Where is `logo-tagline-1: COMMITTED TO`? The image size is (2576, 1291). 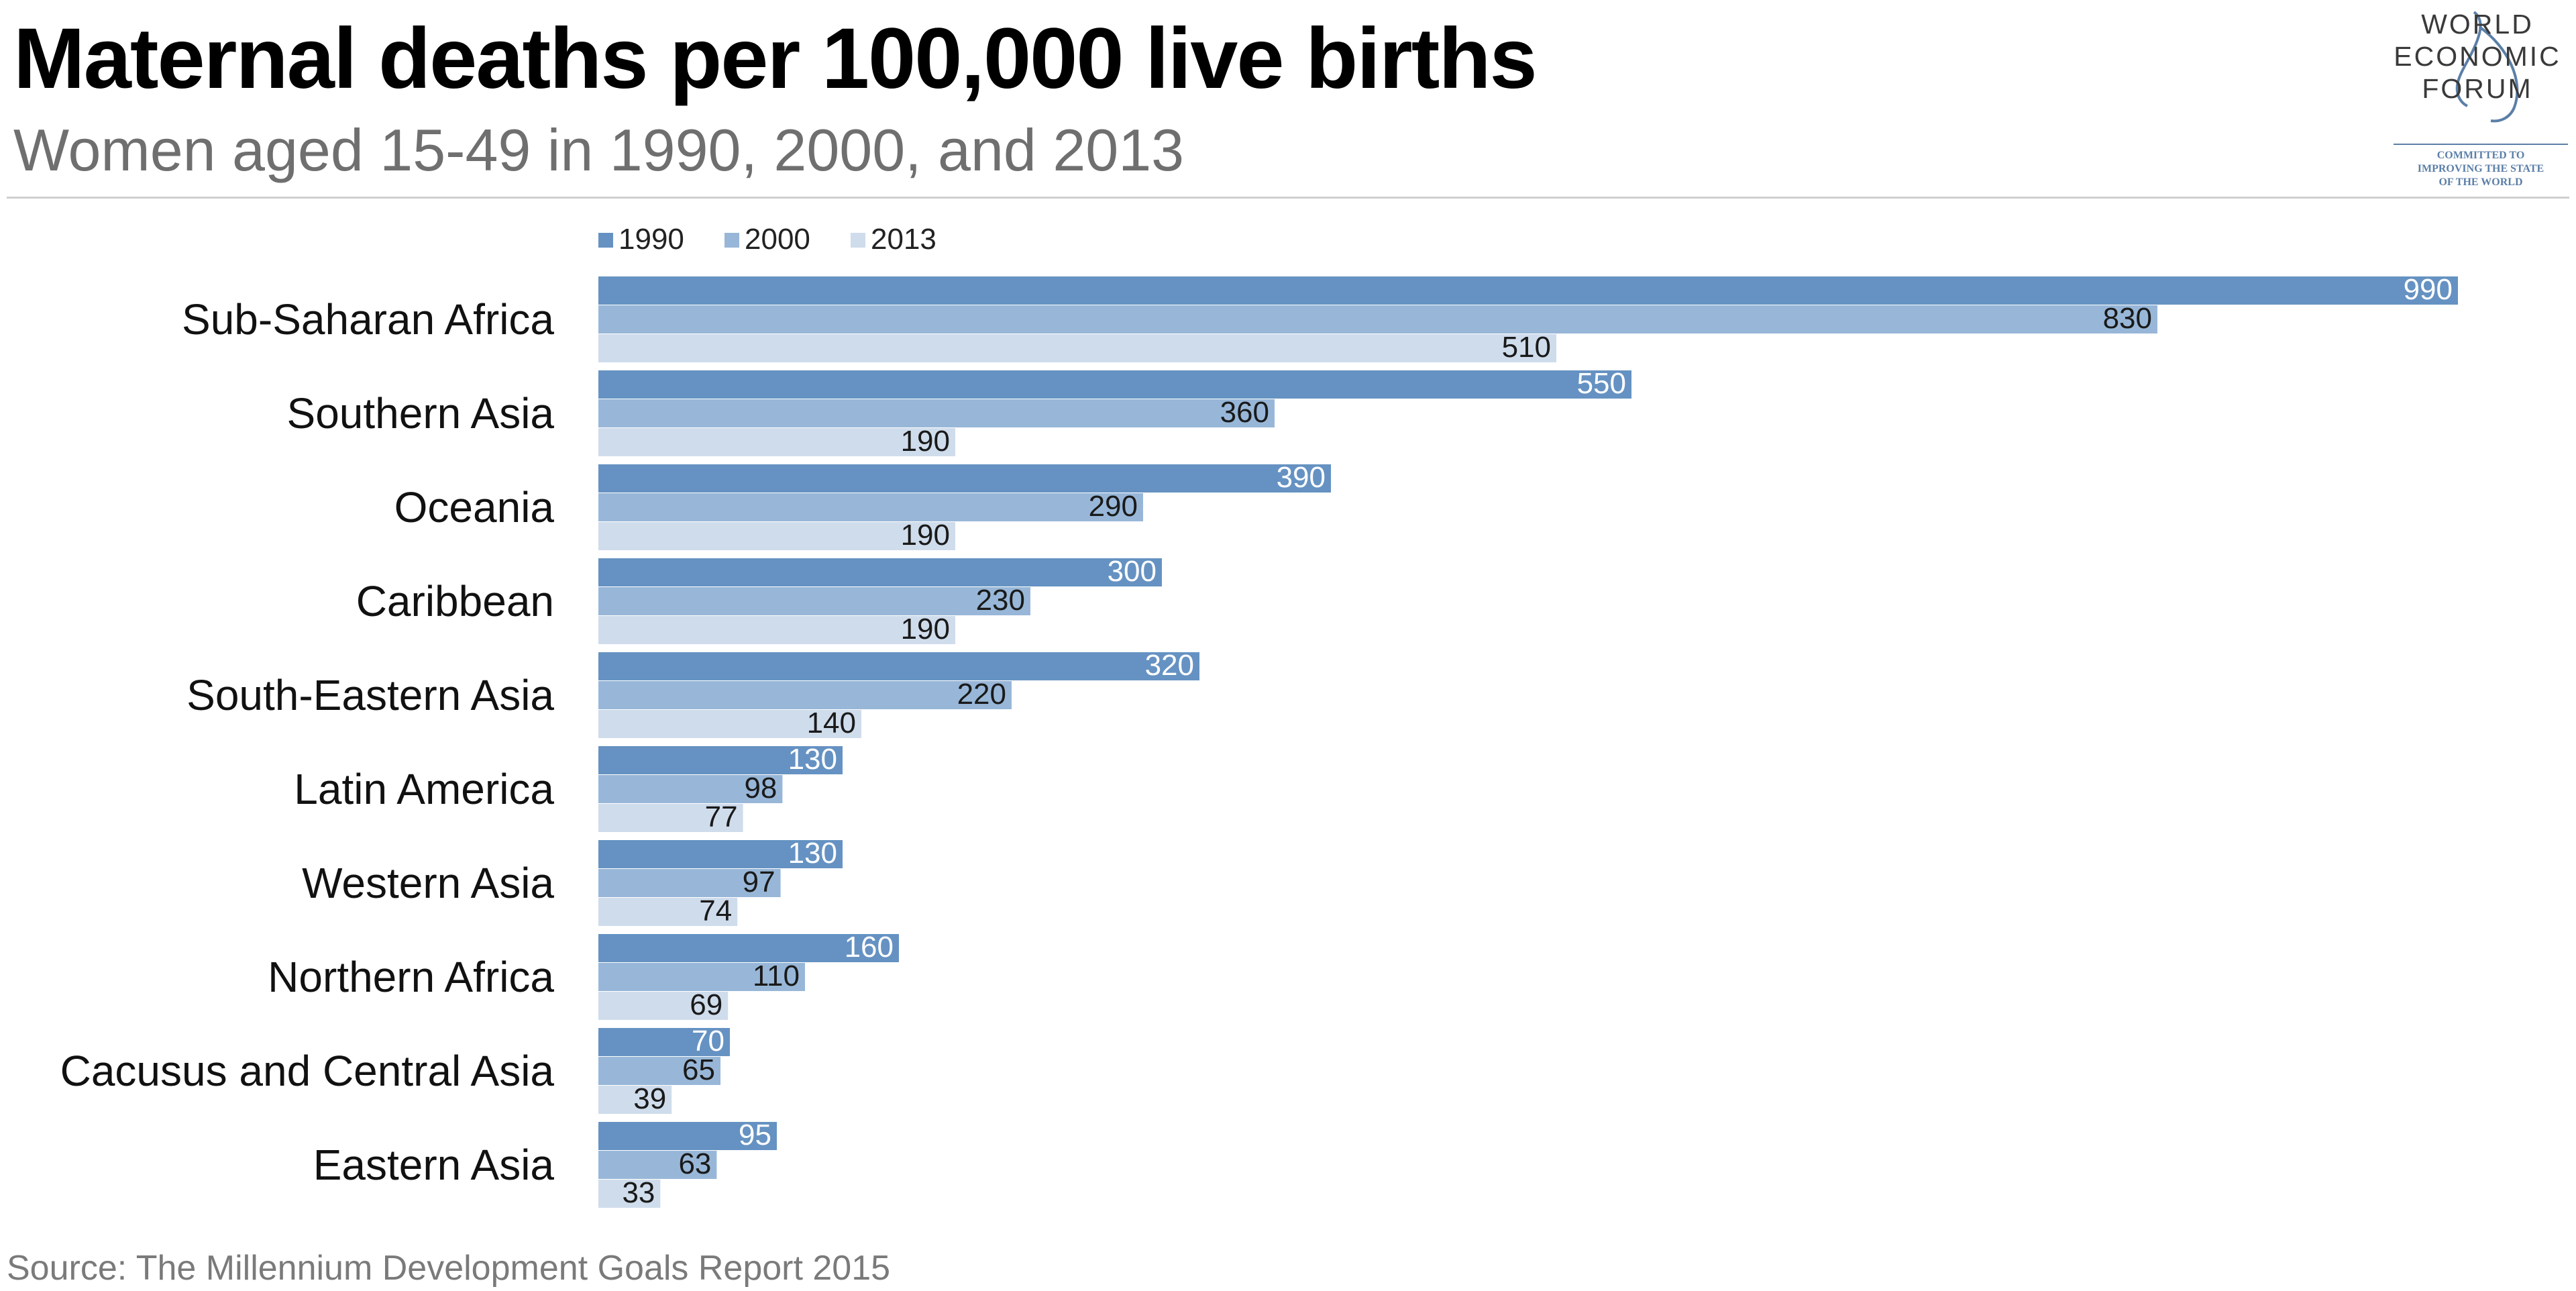
logo-tagline-1: COMMITTED TO is located at coordinates (2481, 155).